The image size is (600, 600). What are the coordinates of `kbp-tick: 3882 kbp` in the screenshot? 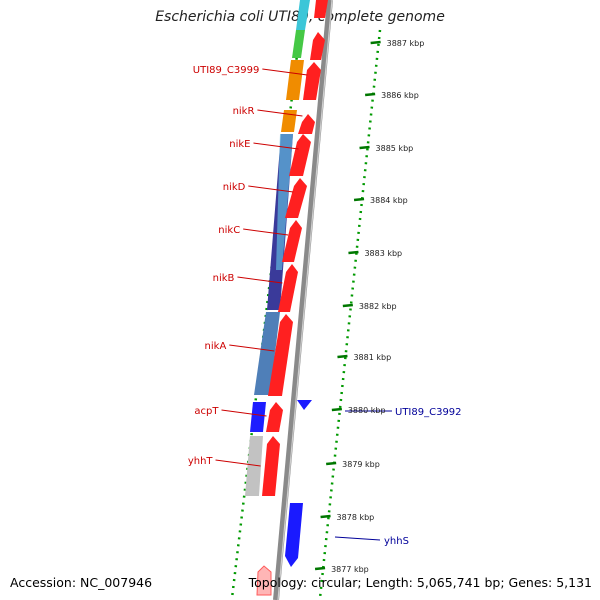 It's located at (369, 306).